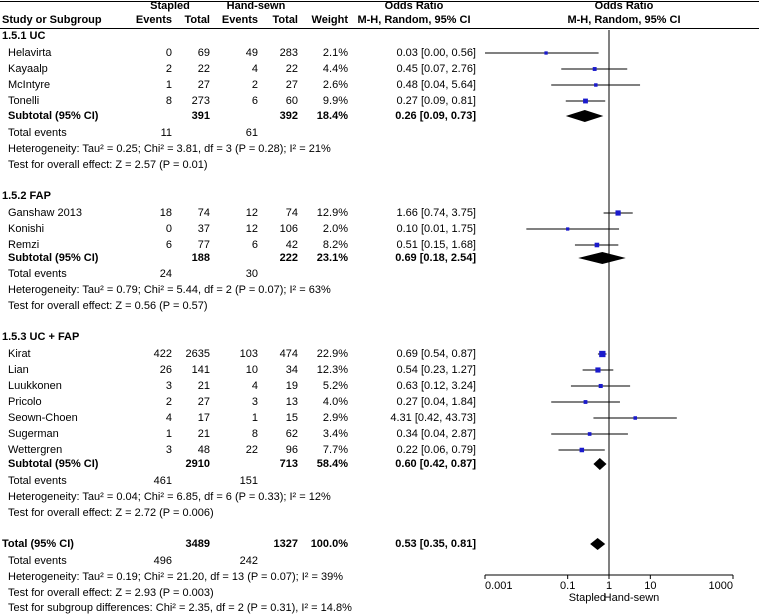 This screenshot has width=759, height=615. Describe the element at coordinates (335, 450) in the screenshot. I see `study-weight: 7.7%` at that location.